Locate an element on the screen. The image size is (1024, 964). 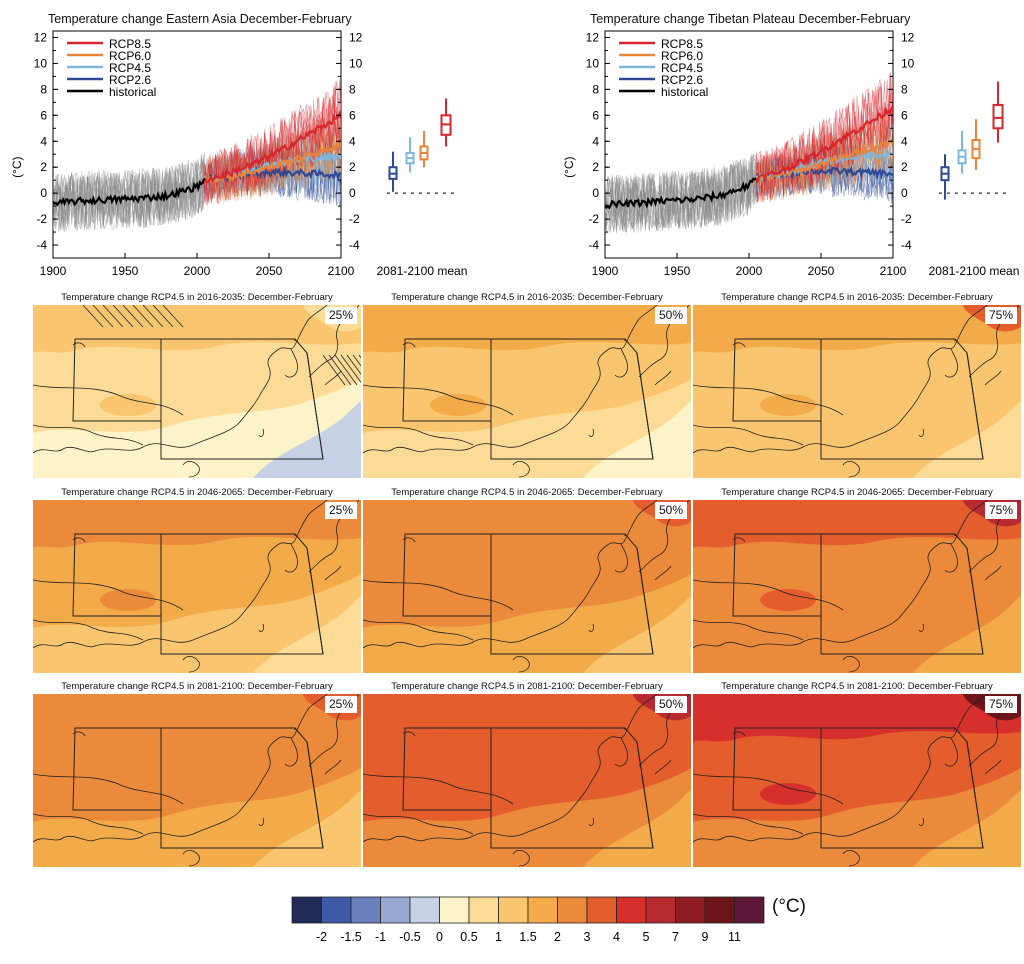
coastline-group is located at coordinates (196, 586).